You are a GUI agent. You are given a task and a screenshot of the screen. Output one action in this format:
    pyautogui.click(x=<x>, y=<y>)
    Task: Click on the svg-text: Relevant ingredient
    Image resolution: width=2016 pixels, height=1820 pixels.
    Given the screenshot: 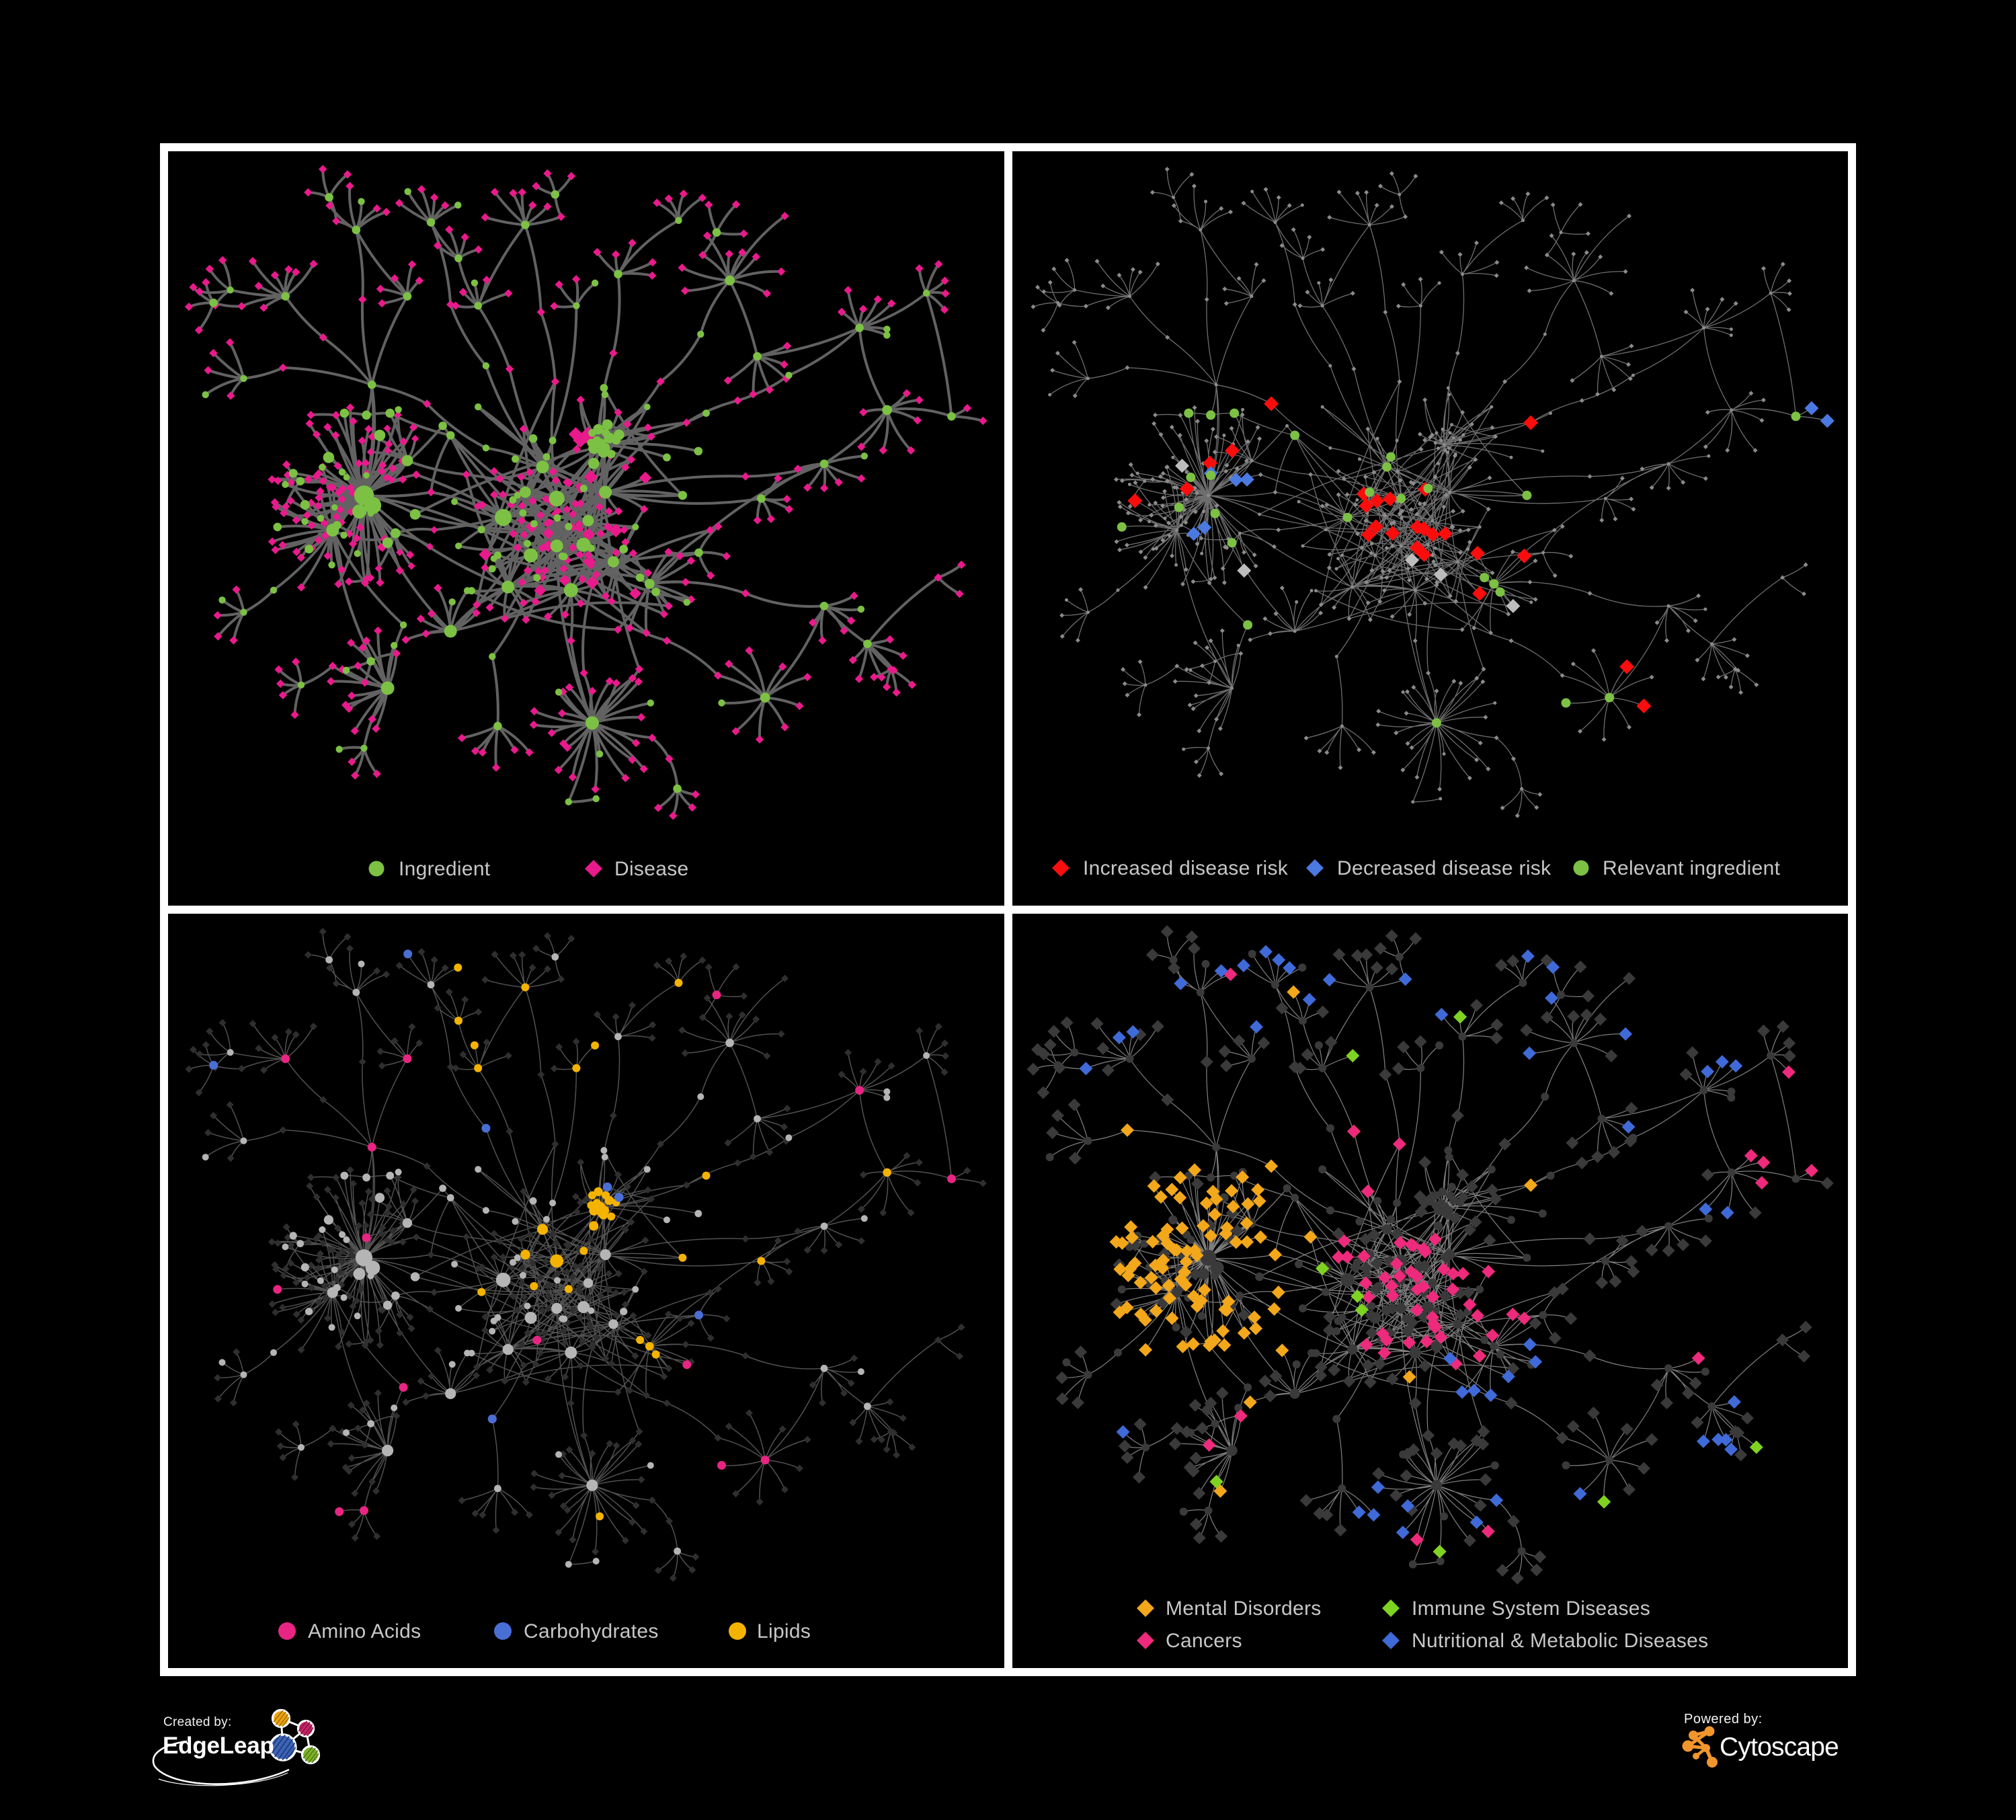 What is the action you would take?
    pyautogui.click(x=1692, y=868)
    